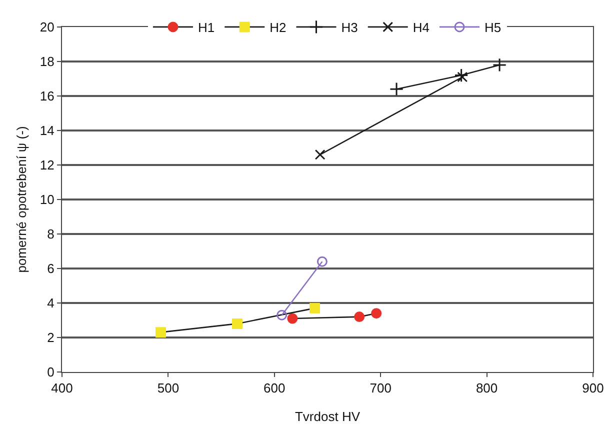  Describe the element at coordinates (593, 388) in the screenshot. I see `x-tick-label: 900` at that location.